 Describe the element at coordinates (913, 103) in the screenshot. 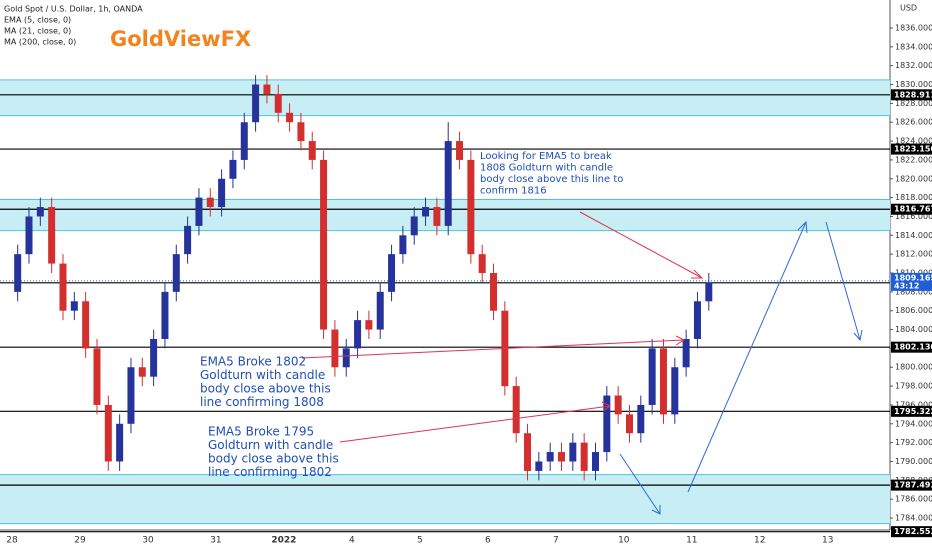

I see `y-tick-label: 1828.000` at that location.